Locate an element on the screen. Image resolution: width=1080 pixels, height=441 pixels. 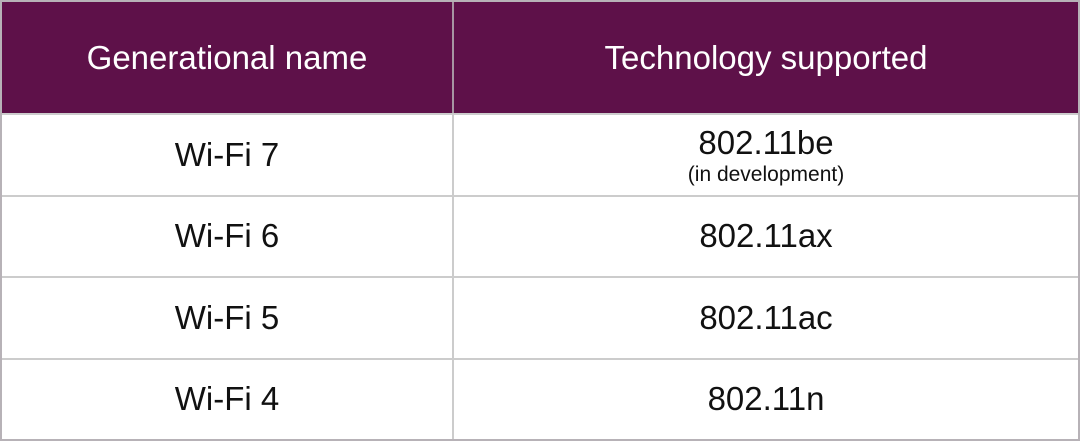
cell-technology: 802.11ac is located at coordinates (766, 318).